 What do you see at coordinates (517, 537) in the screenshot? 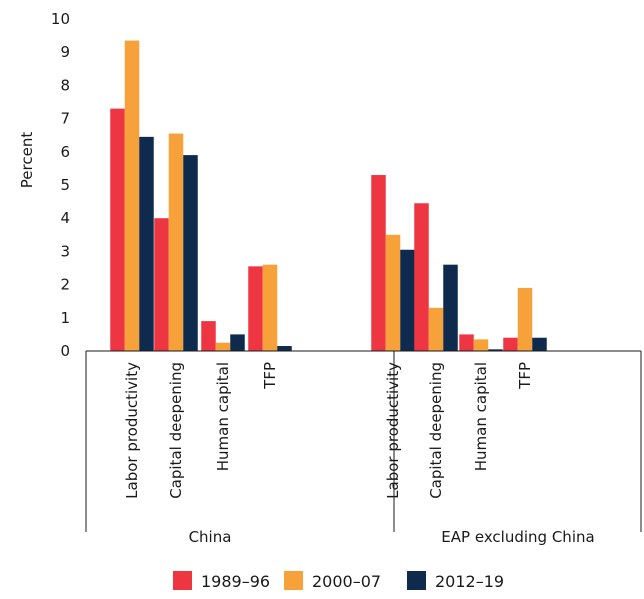
I see `group-label: EAP excluding China` at bounding box center [517, 537].